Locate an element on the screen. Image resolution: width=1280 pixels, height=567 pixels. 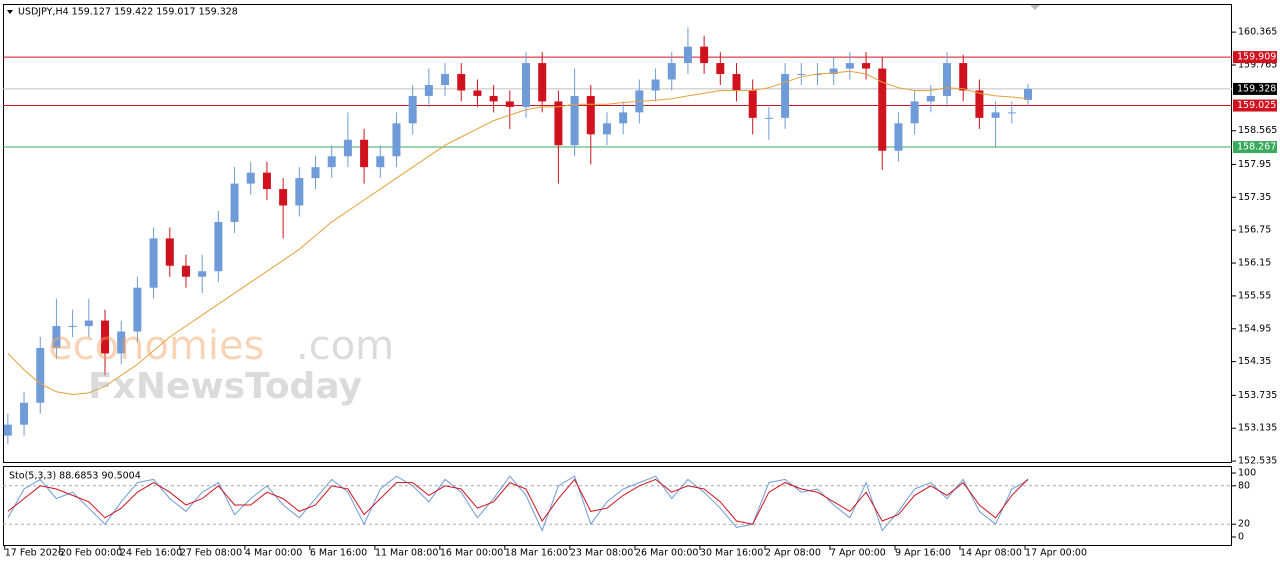
last-price-box is located at coordinates (1255, 88).